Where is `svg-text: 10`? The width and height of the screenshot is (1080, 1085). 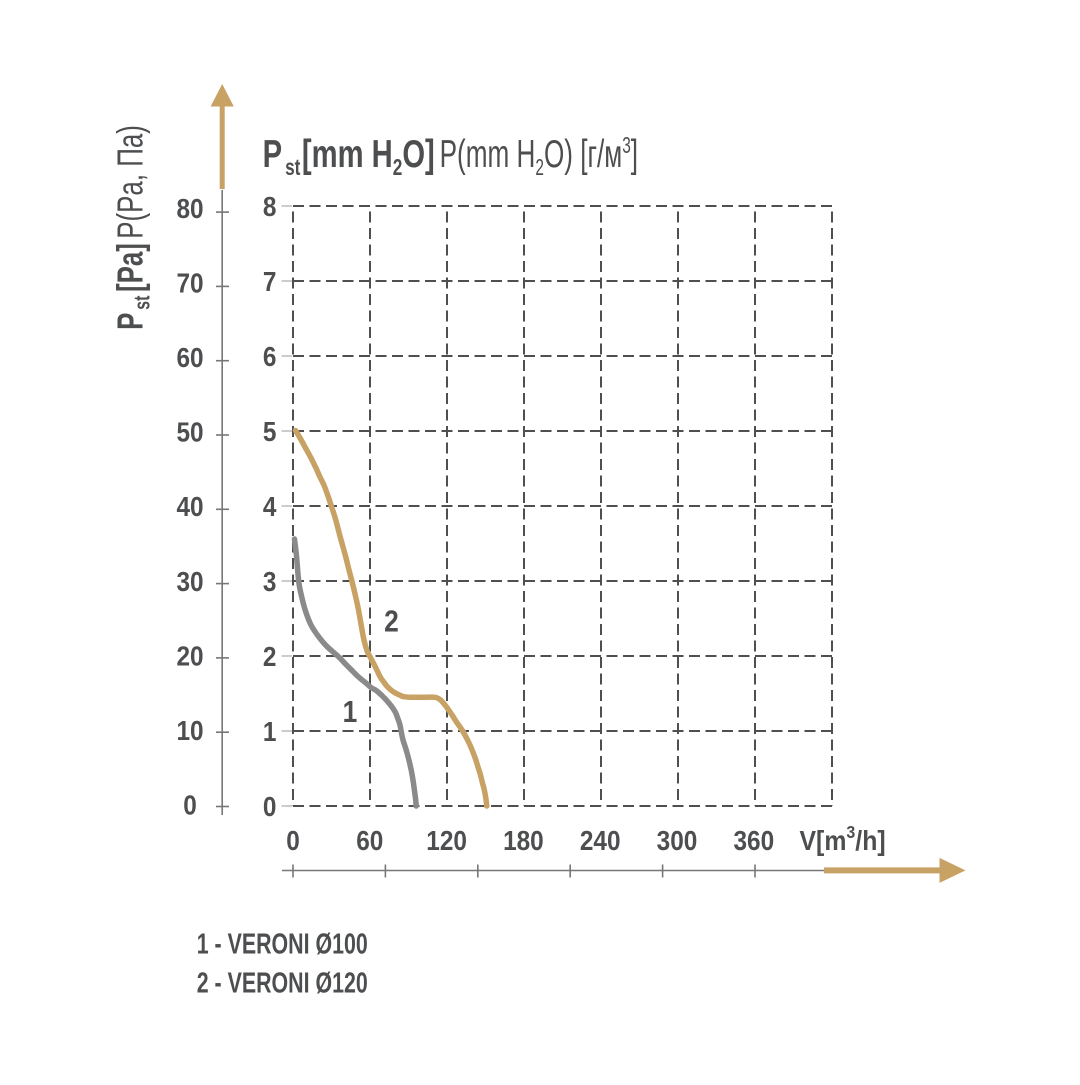 svg-text: 10 is located at coordinates (189, 730).